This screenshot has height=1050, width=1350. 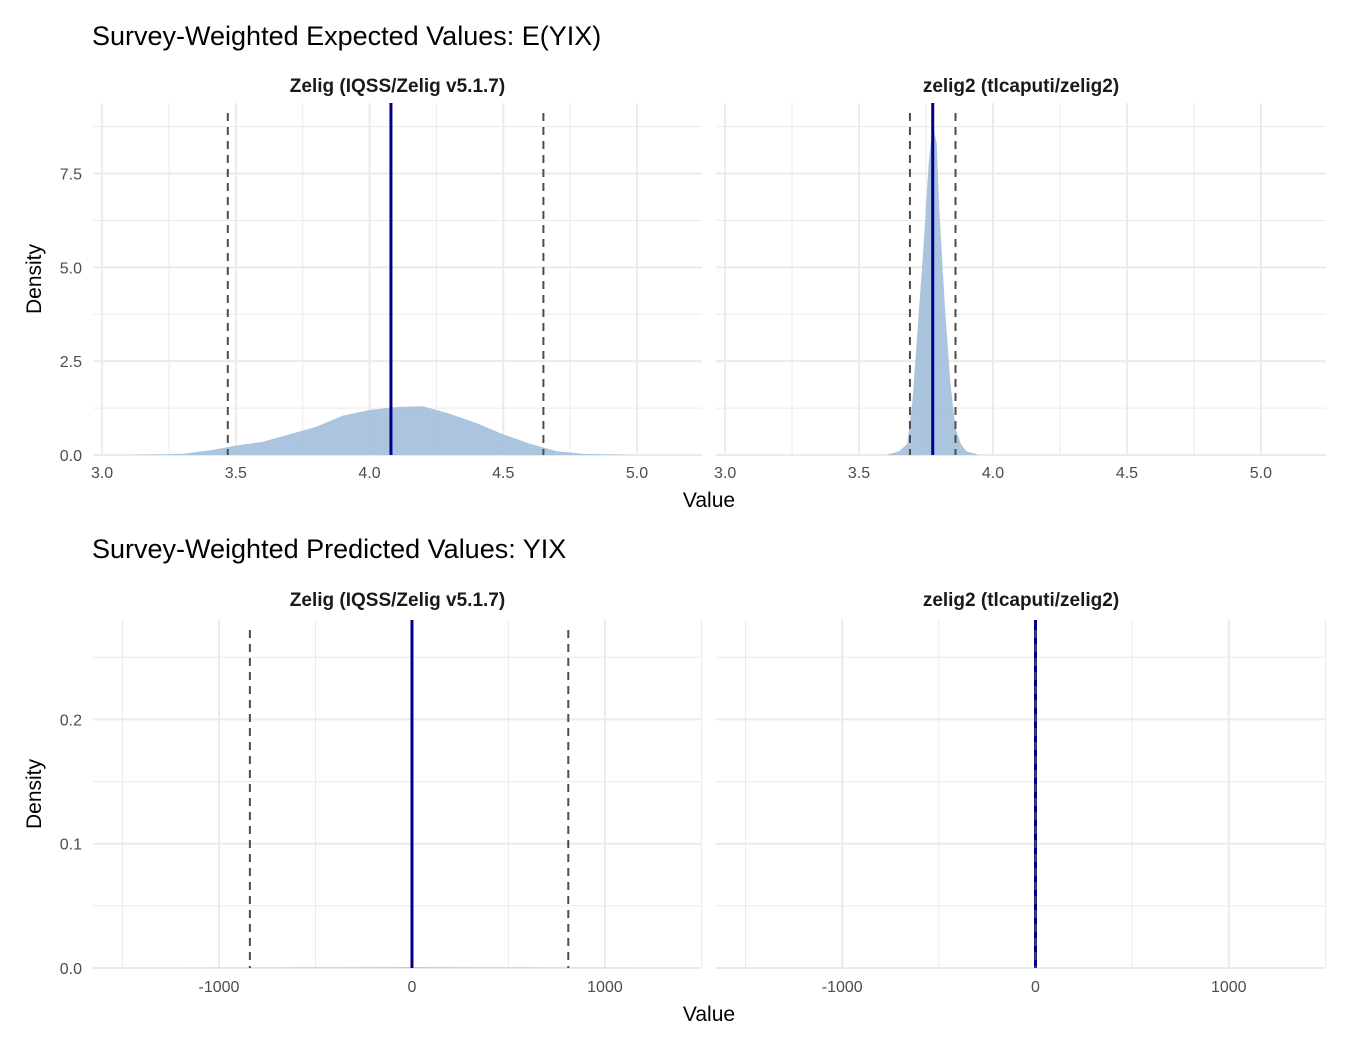 I want to click on y-tick-label: 0.1, so click(x=71, y=845).